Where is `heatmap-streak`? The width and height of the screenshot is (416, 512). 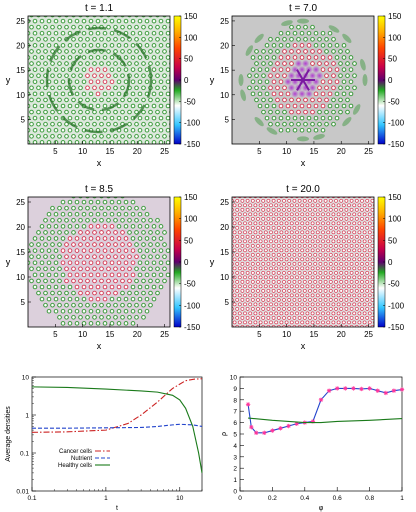 heatmap-streak is located at coordinates (300, 85).